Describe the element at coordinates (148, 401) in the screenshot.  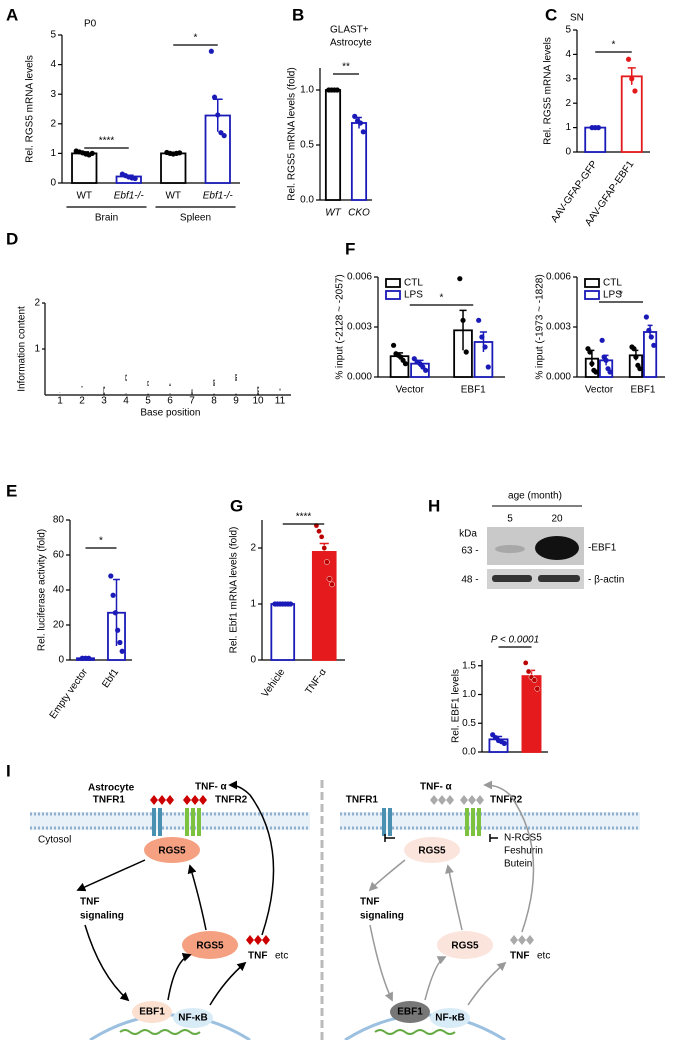
I see `x-tick-label: 5` at that location.